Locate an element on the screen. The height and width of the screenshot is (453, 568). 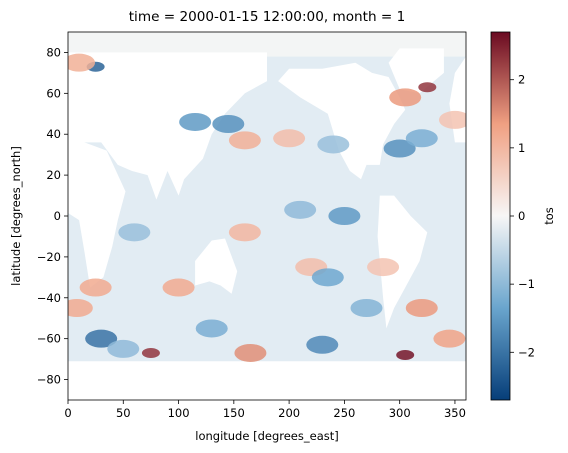
land-eurasia is located at coordinates (167, 126).